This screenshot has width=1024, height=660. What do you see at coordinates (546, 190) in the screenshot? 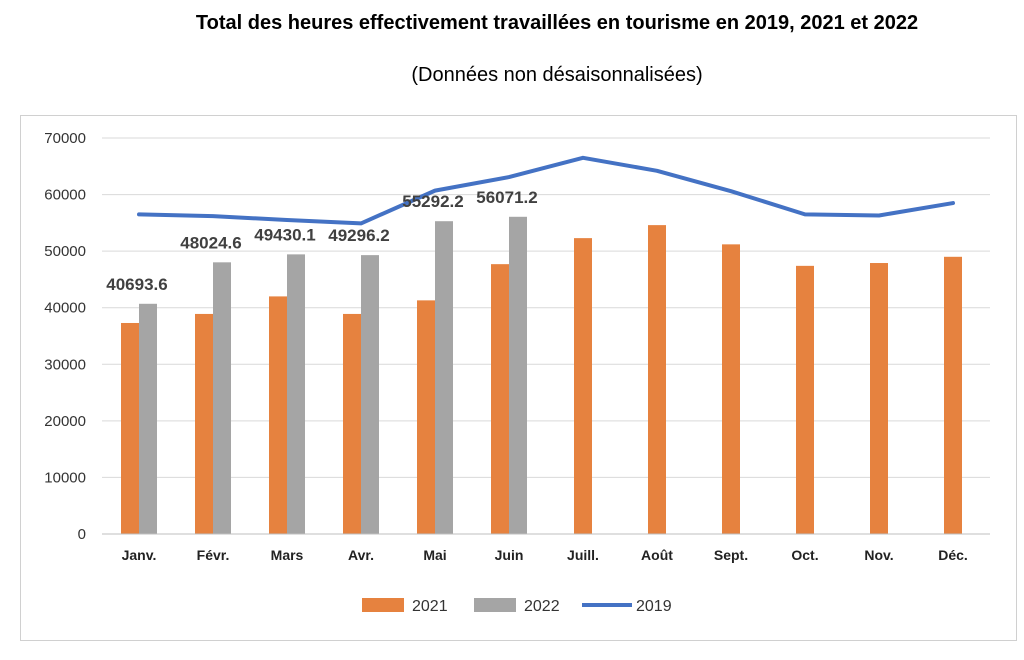
I see `line-2019` at bounding box center [546, 190].